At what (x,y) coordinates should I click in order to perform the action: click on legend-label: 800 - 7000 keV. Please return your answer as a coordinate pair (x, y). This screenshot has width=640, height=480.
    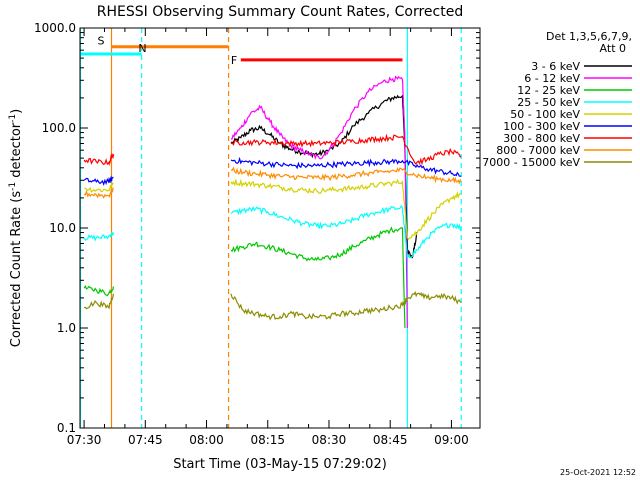
    Looking at the image, I should click on (538, 150).